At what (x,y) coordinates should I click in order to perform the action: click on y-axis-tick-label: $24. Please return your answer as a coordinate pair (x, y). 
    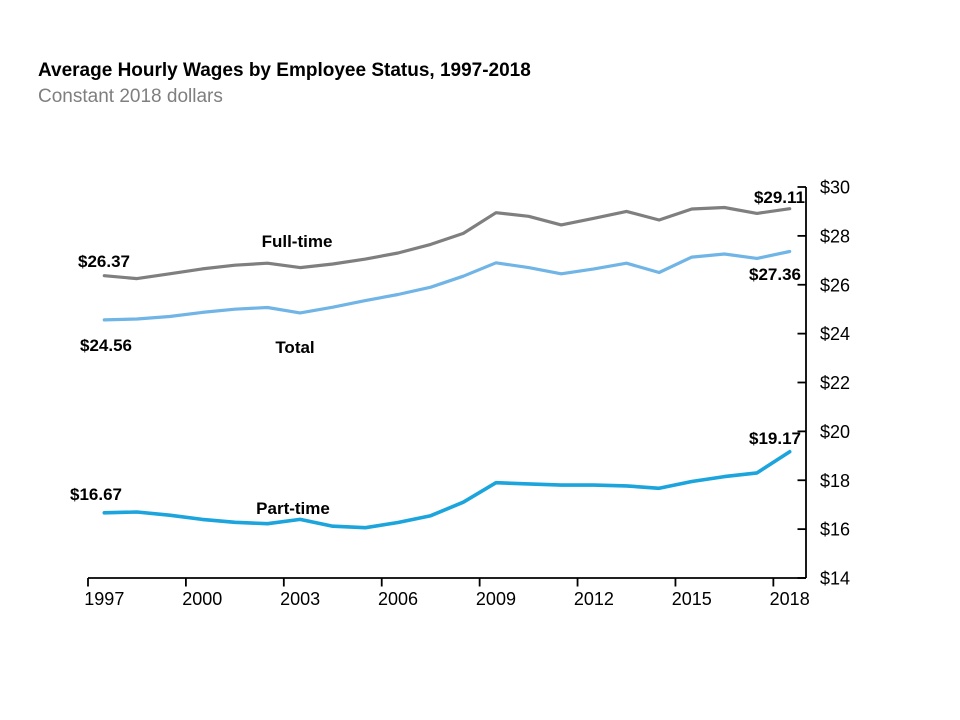
    Looking at the image, I should click on (835, 334).